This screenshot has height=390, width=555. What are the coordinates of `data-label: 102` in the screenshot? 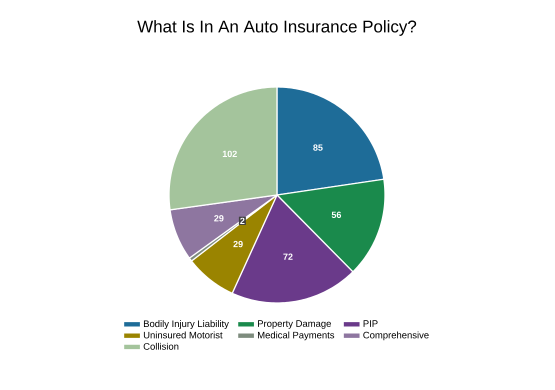 It's located at (229, 154).